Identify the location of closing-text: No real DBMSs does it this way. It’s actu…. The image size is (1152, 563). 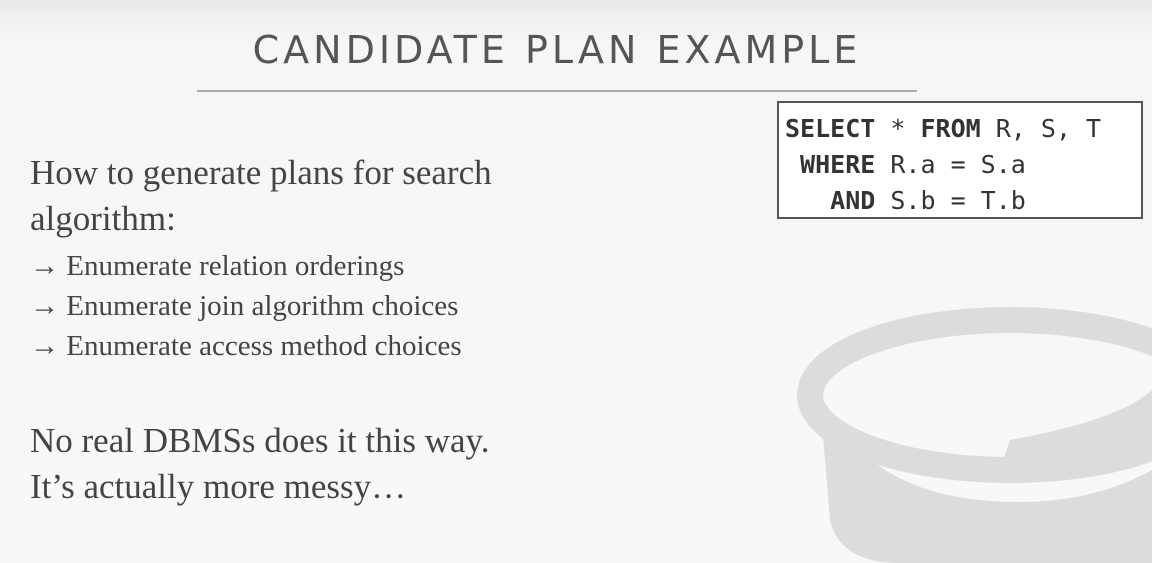
(260, 464).